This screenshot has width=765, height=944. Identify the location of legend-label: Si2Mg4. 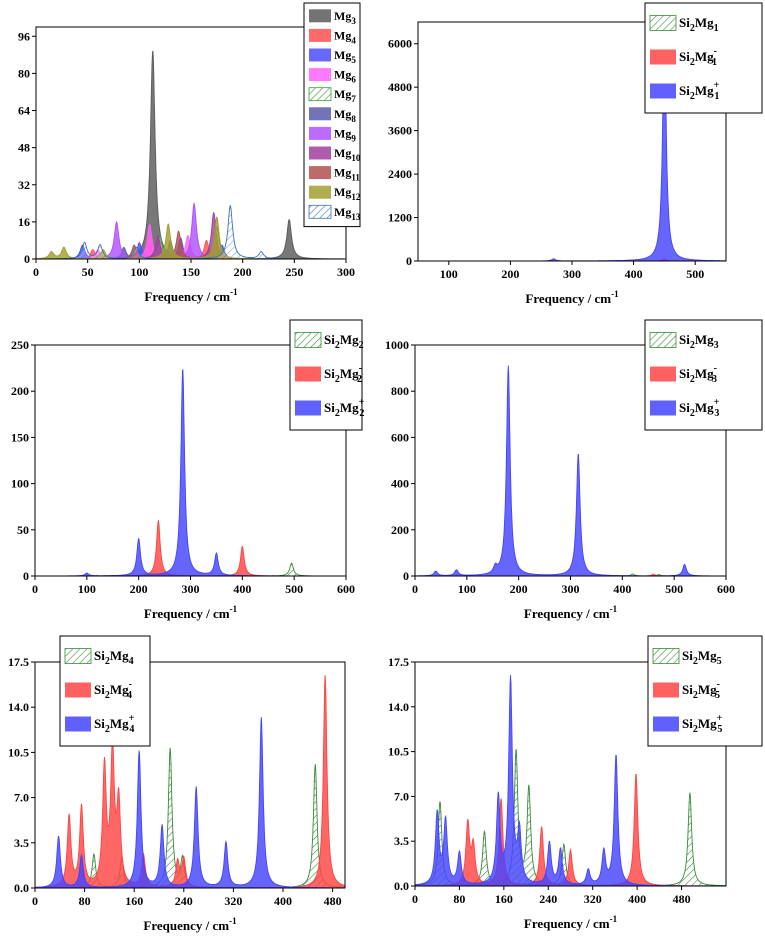
(114, 657).